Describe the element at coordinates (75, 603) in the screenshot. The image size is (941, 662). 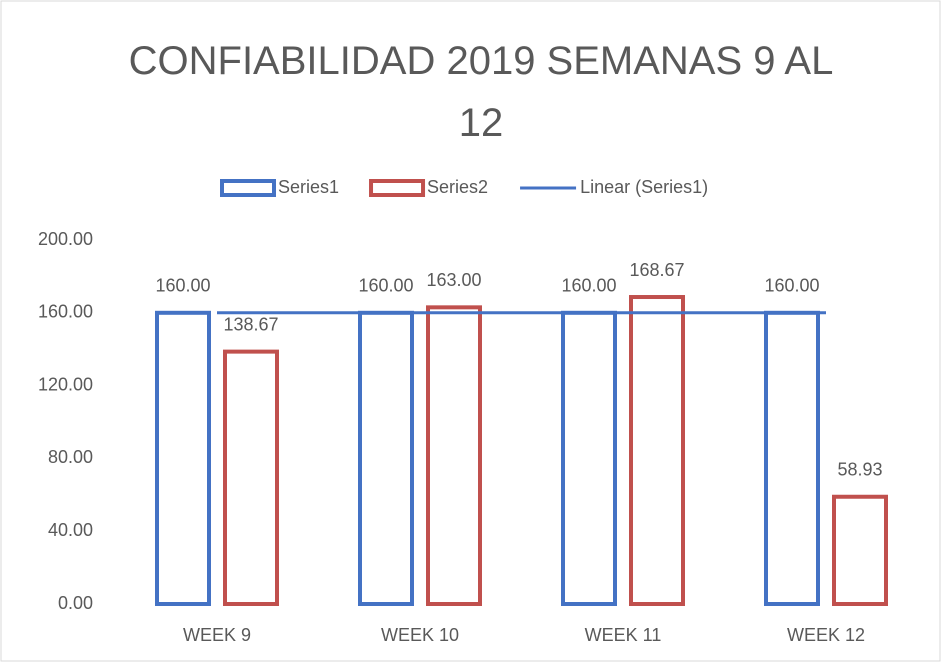
I see `y-tick-label: 0.00` at that location.